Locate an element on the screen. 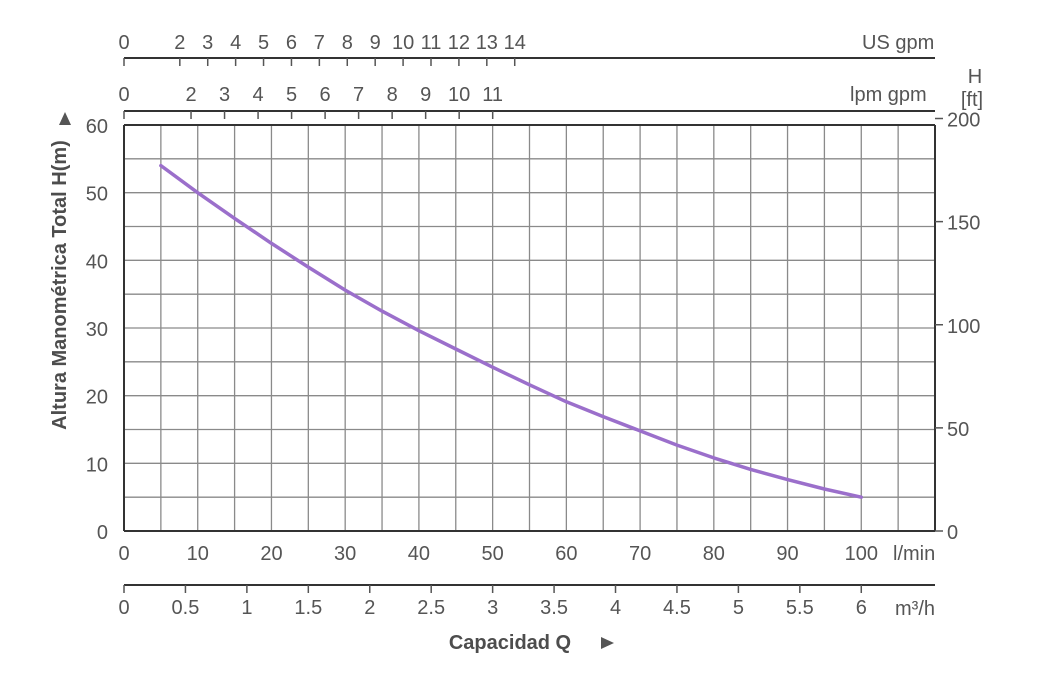 The height and width of the screenshot is (686, 1043). top-unit-usgpm: US gpm is located at coordinates (898, 43).